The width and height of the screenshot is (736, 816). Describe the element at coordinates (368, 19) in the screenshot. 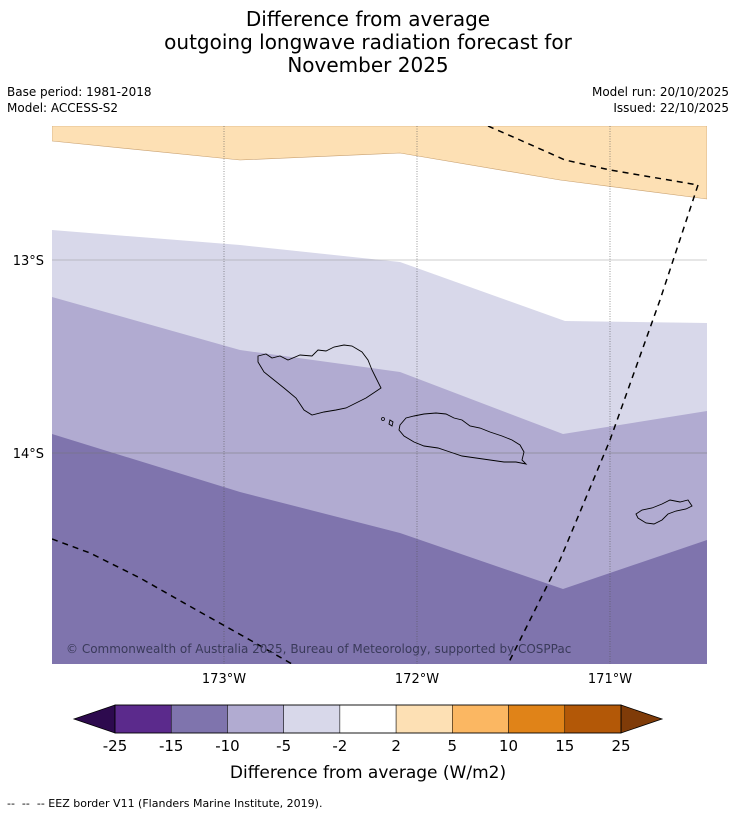

I see `title-line-1: Difference from average` at that location.